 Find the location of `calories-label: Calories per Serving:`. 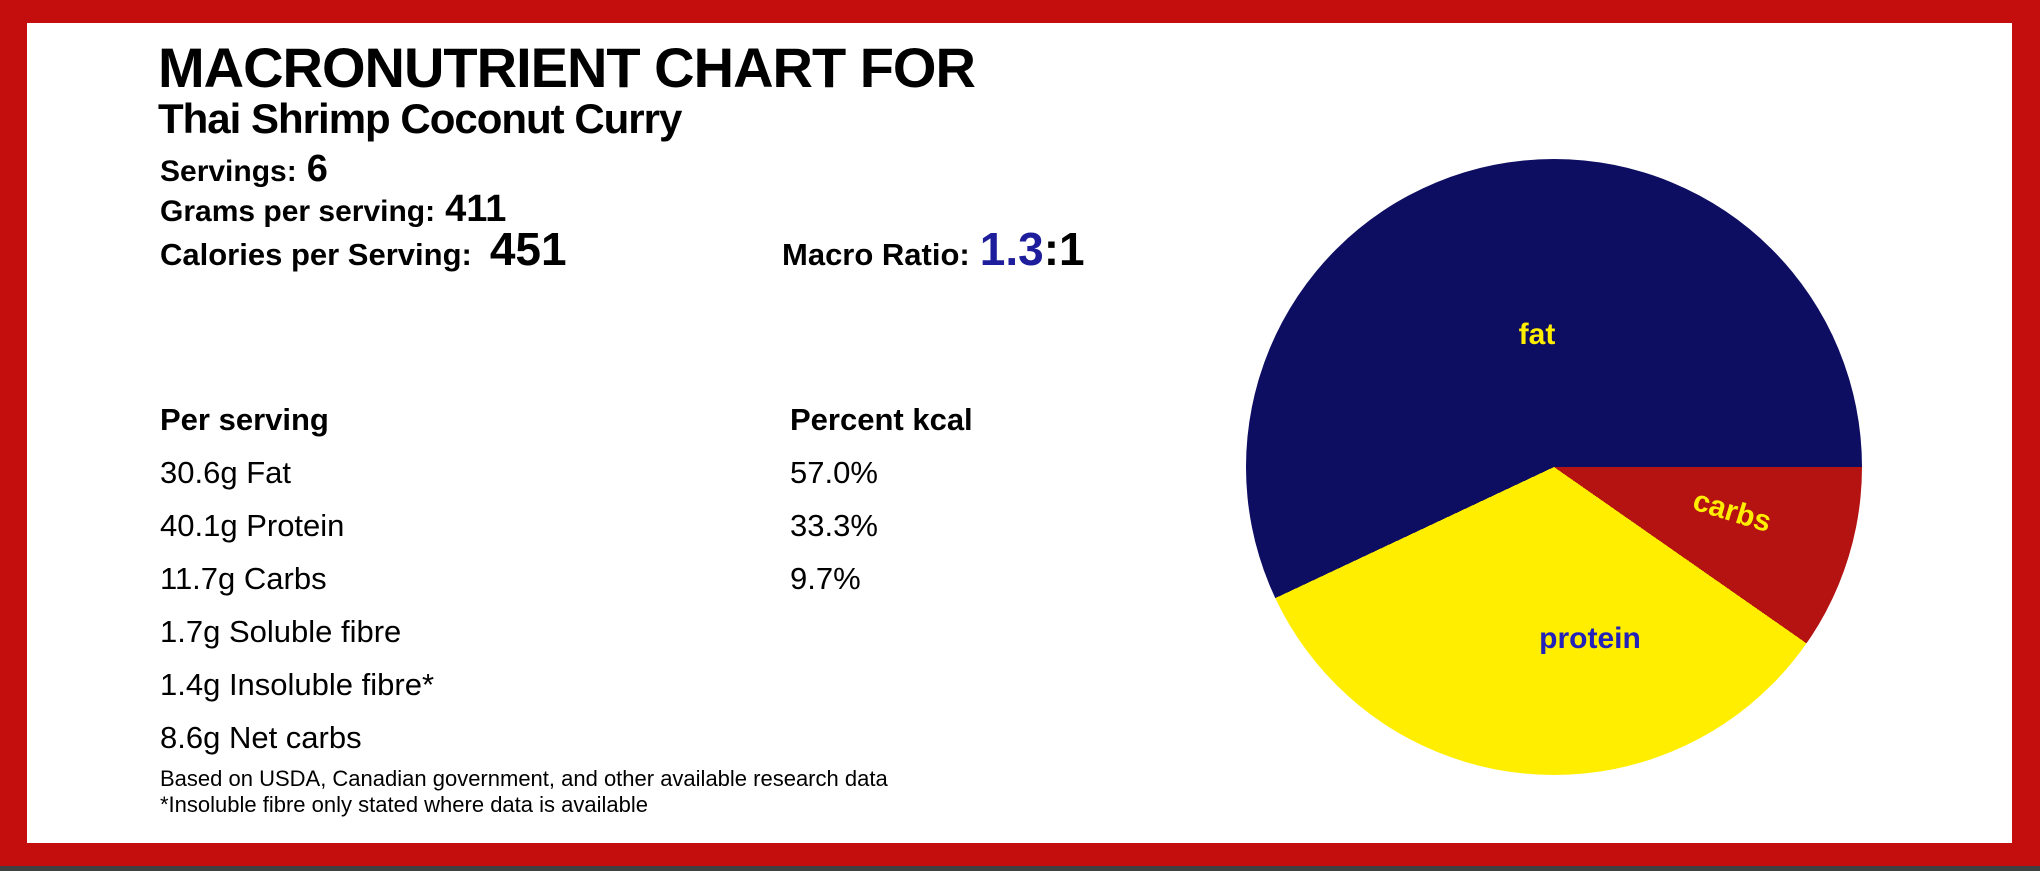

calories-label: Calories per Serving: is located at coordinates (316, 254).